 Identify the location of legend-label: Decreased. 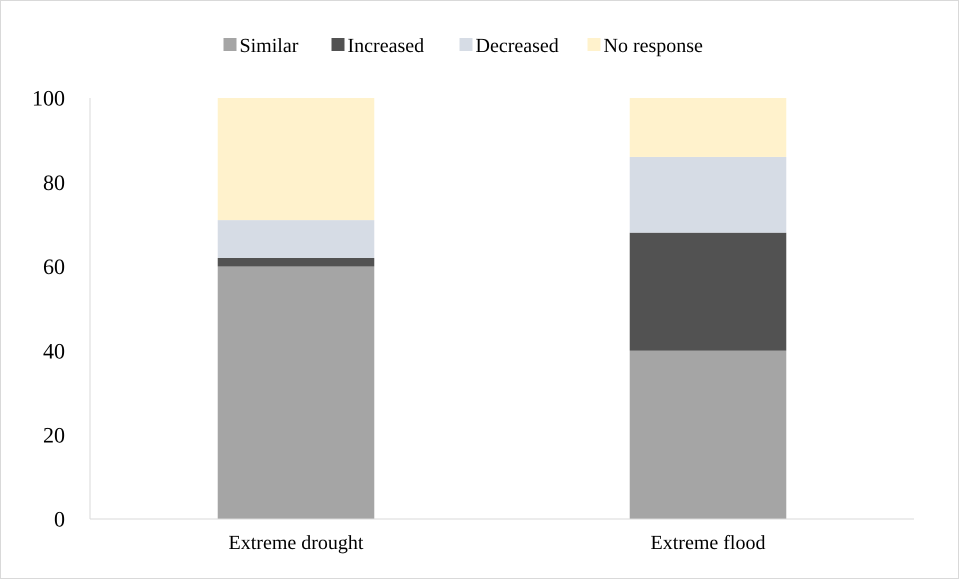
(517, 46).